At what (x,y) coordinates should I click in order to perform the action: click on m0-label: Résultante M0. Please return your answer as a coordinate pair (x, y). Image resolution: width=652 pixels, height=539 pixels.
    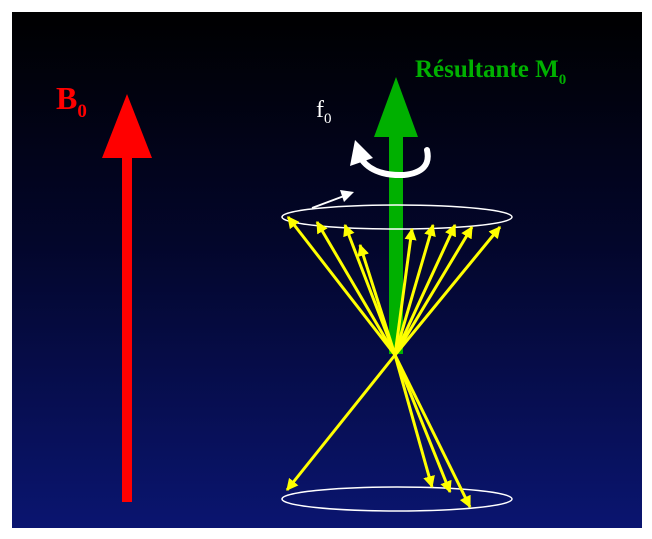
    Looking at the image, I should click on (490, 72).